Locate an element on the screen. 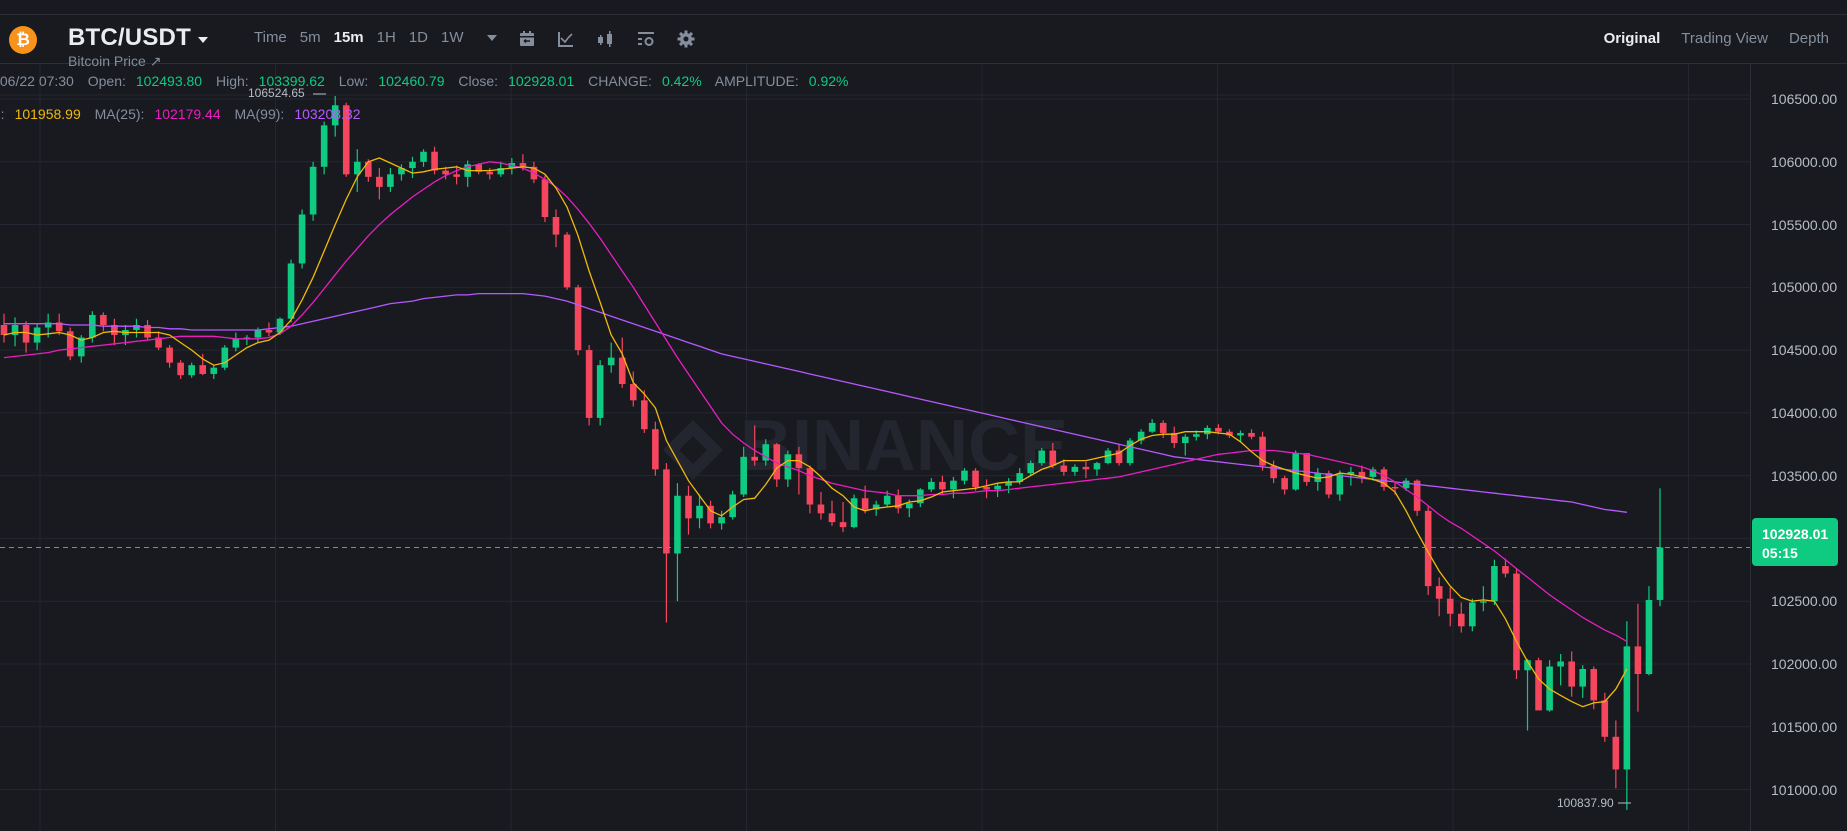 The height and width of the screenshot is (831, 1847). open-value: 102493.80 is located at coordinates (169, 81).